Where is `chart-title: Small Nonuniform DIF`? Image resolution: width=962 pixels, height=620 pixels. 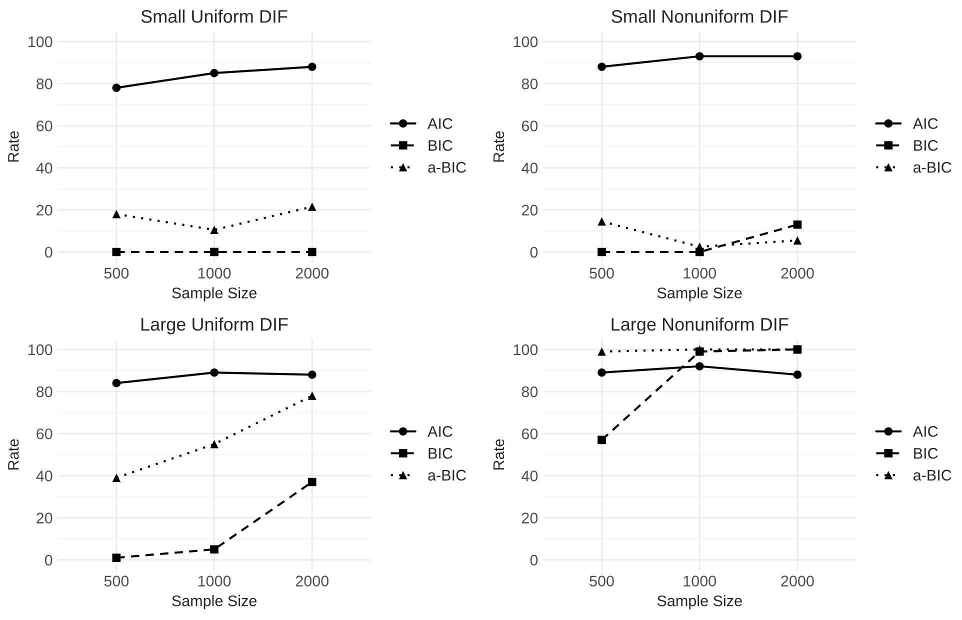
chart-title: Small Nonuniform DIF is located at coordinates (700, 16).